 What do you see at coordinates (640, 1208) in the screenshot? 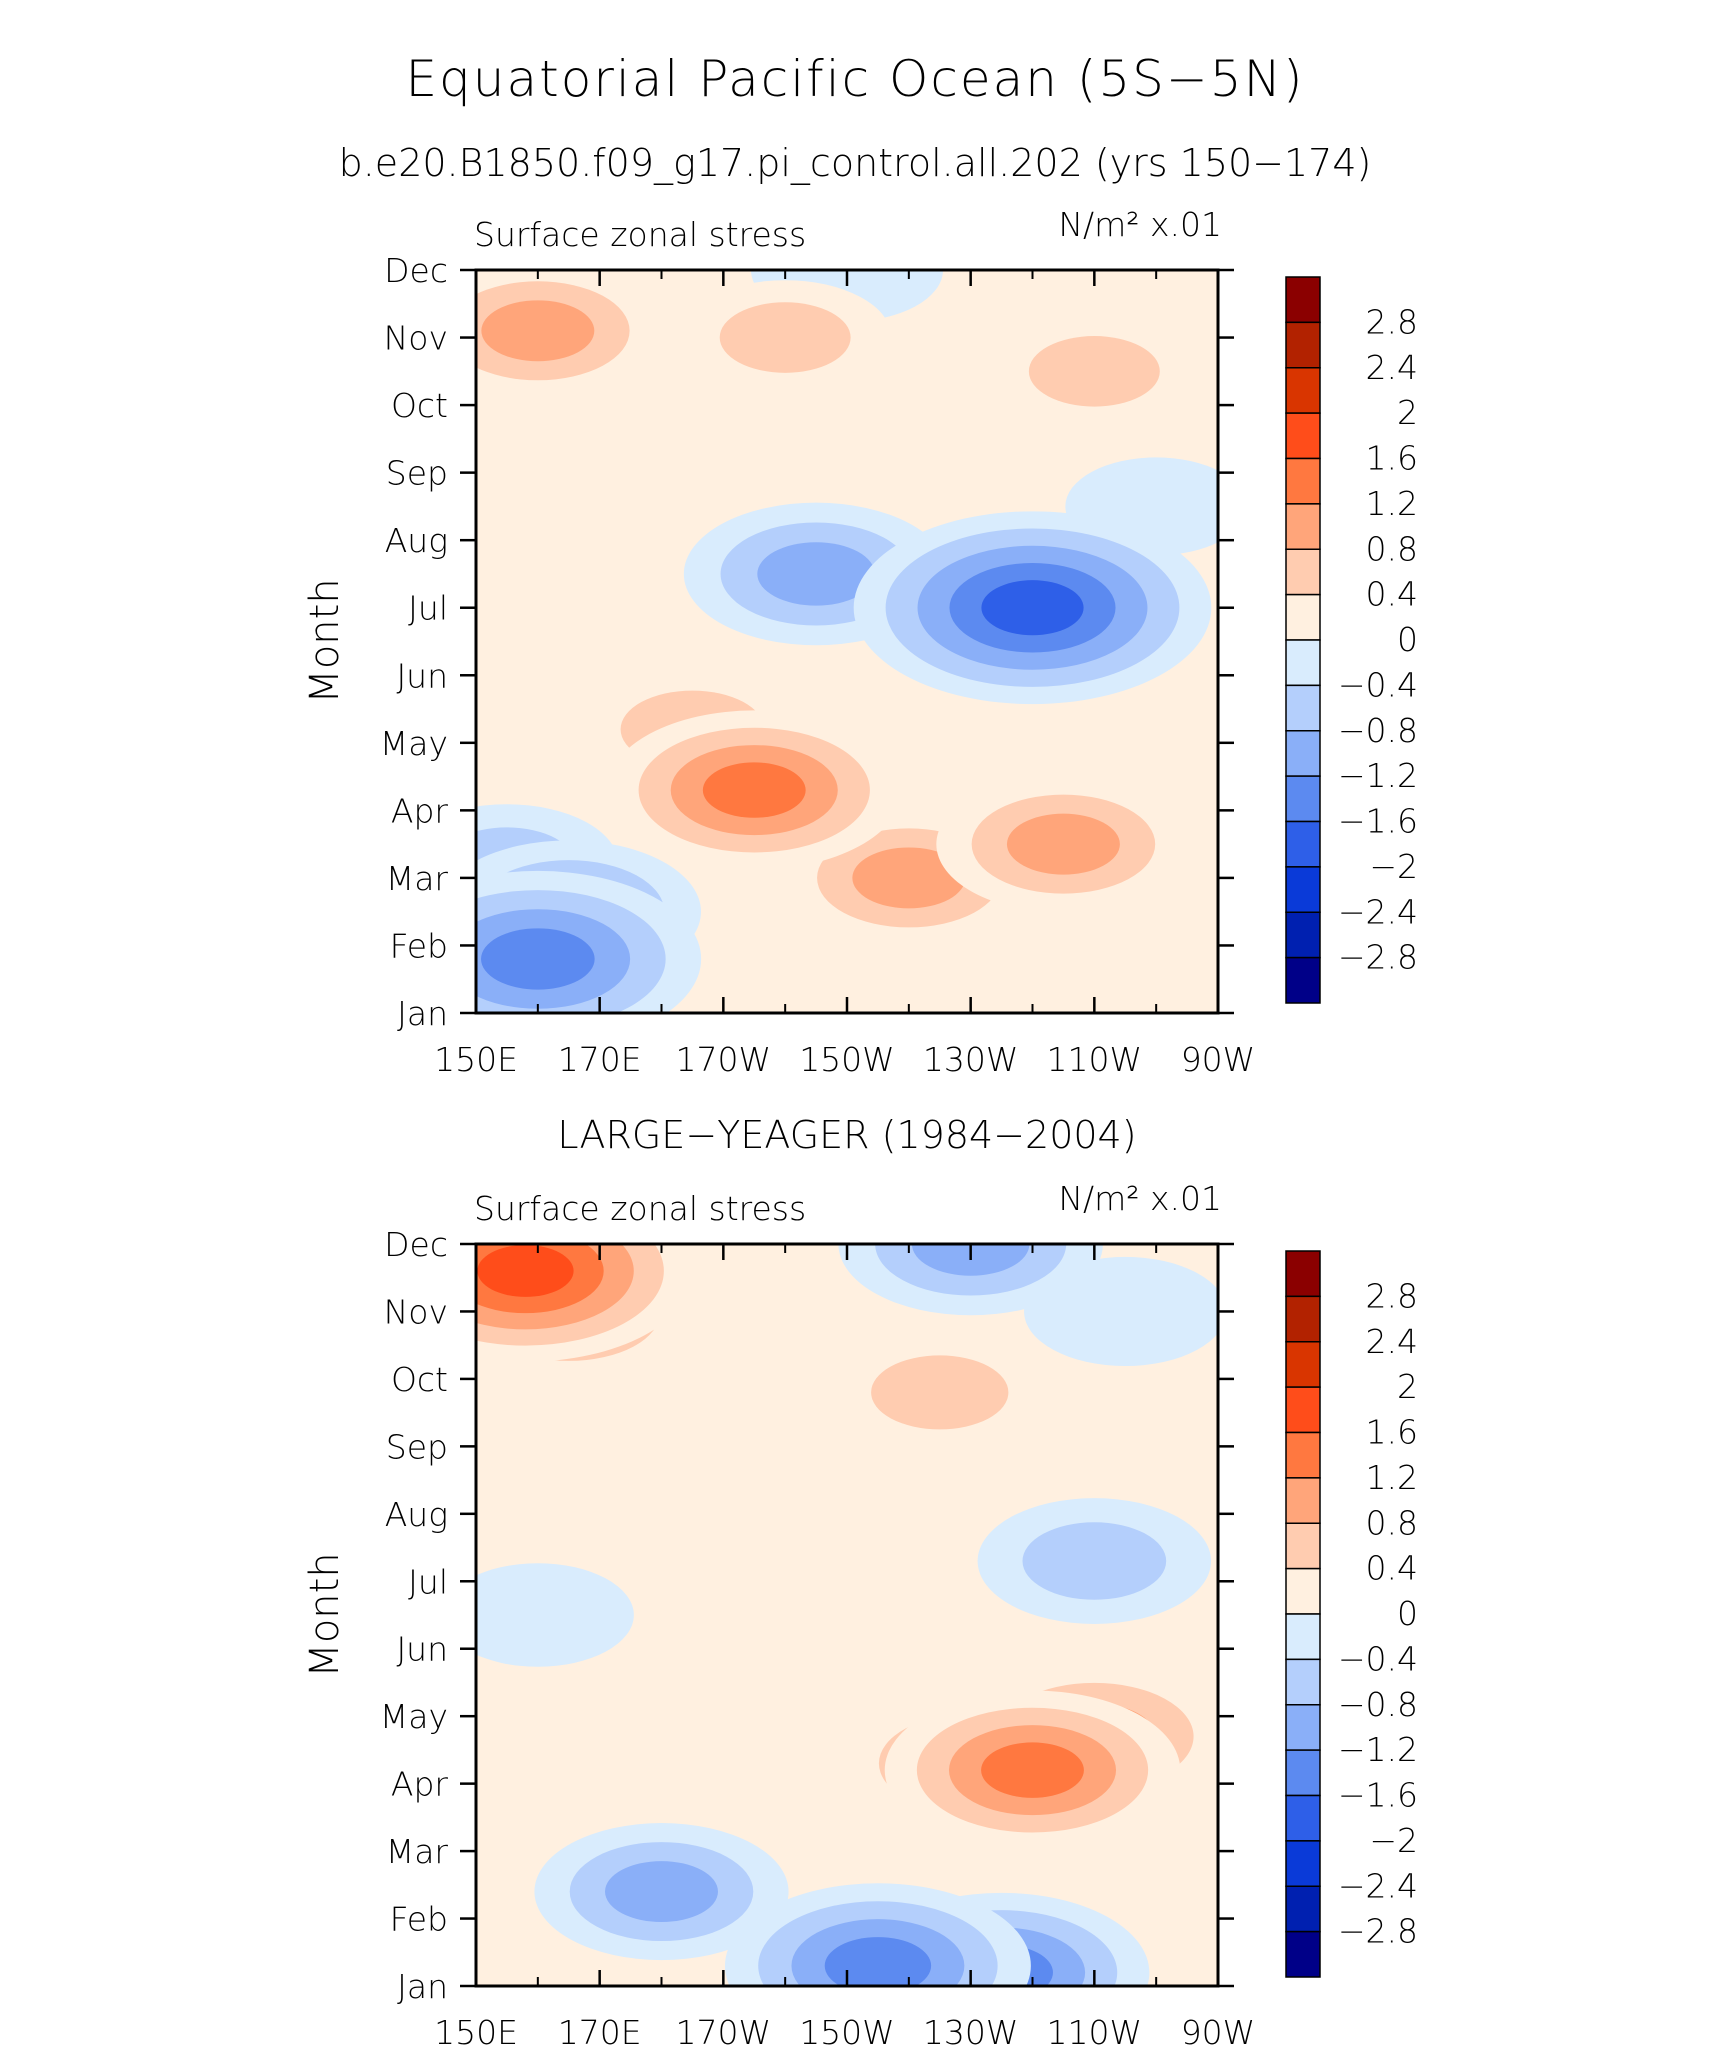
I see `field-label-bottom: Surface zonal stress` at bounding box center [640, 1208].